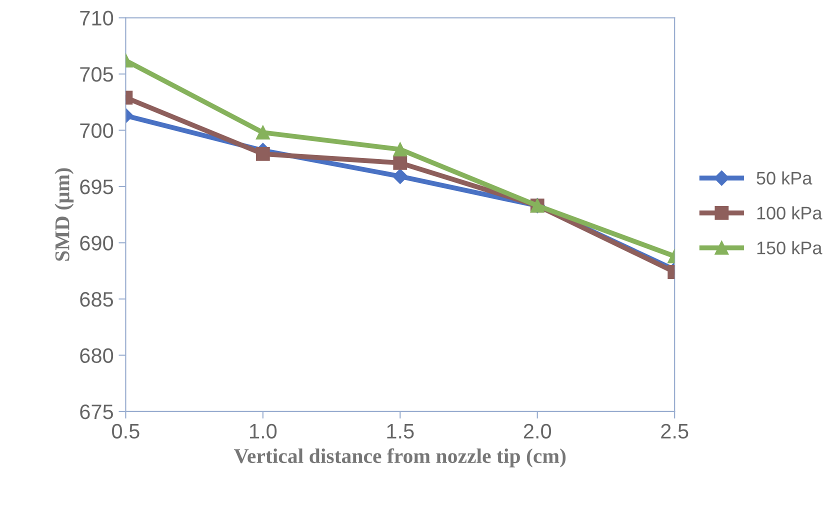 Image resolution: width=838 pixels, height=508 pixels. What do you see at coordinates (674, 431) in the screenshot?
I see `x-tick-label: 2.5` at bounding box center [674, 431].